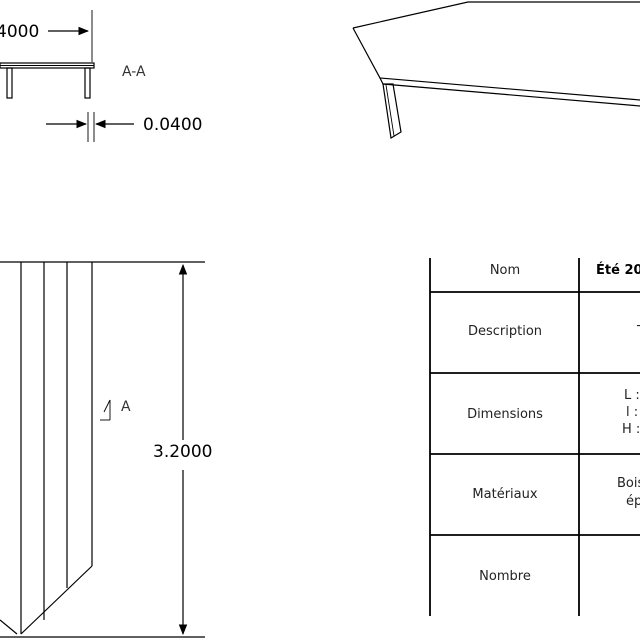  What do you see at coordinates (9, 83) in the screenshot?
I see `table-leg-left` at bounding box center [9, 83].